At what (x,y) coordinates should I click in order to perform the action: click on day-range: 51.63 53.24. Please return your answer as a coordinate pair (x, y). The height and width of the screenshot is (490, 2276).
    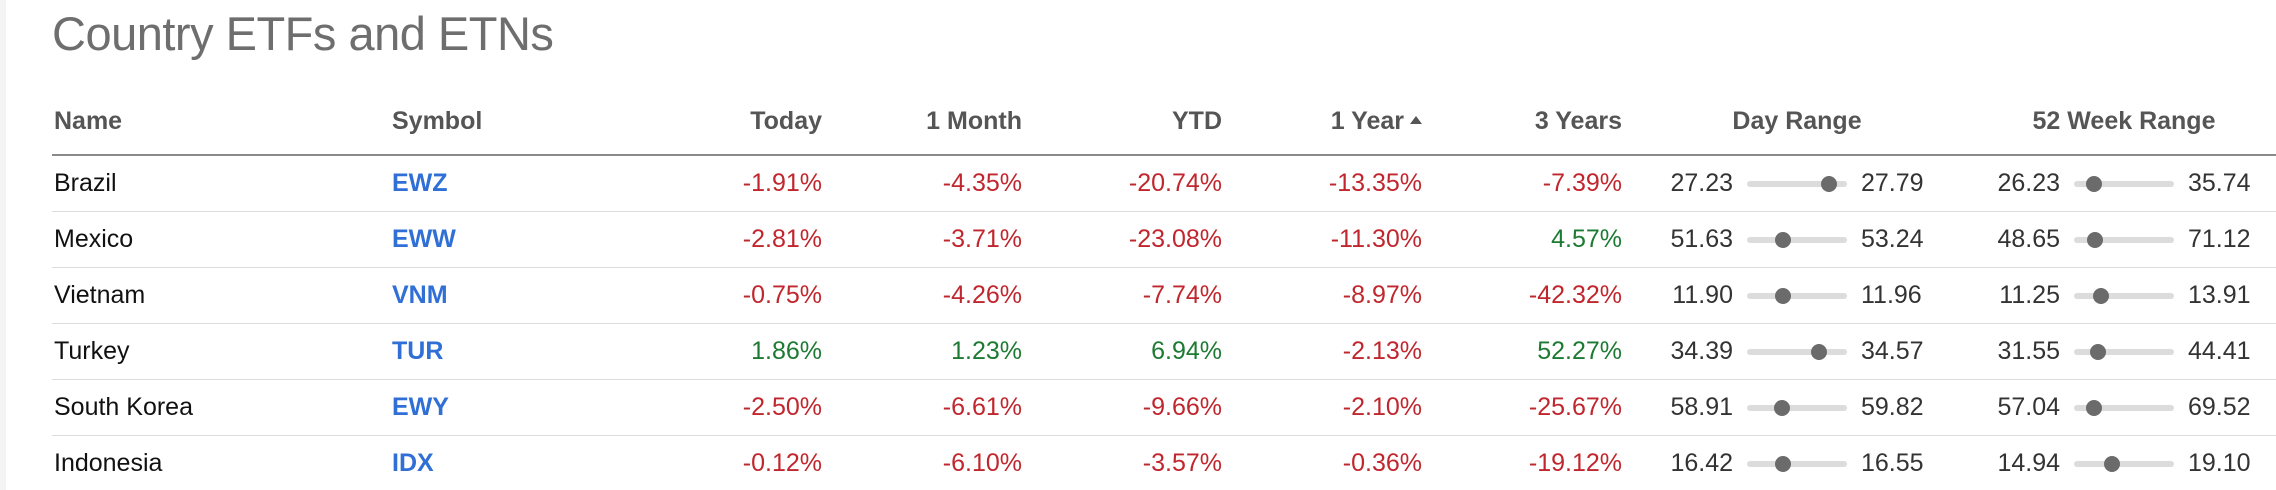
    Looking at the image, I should click on (1797, 239).